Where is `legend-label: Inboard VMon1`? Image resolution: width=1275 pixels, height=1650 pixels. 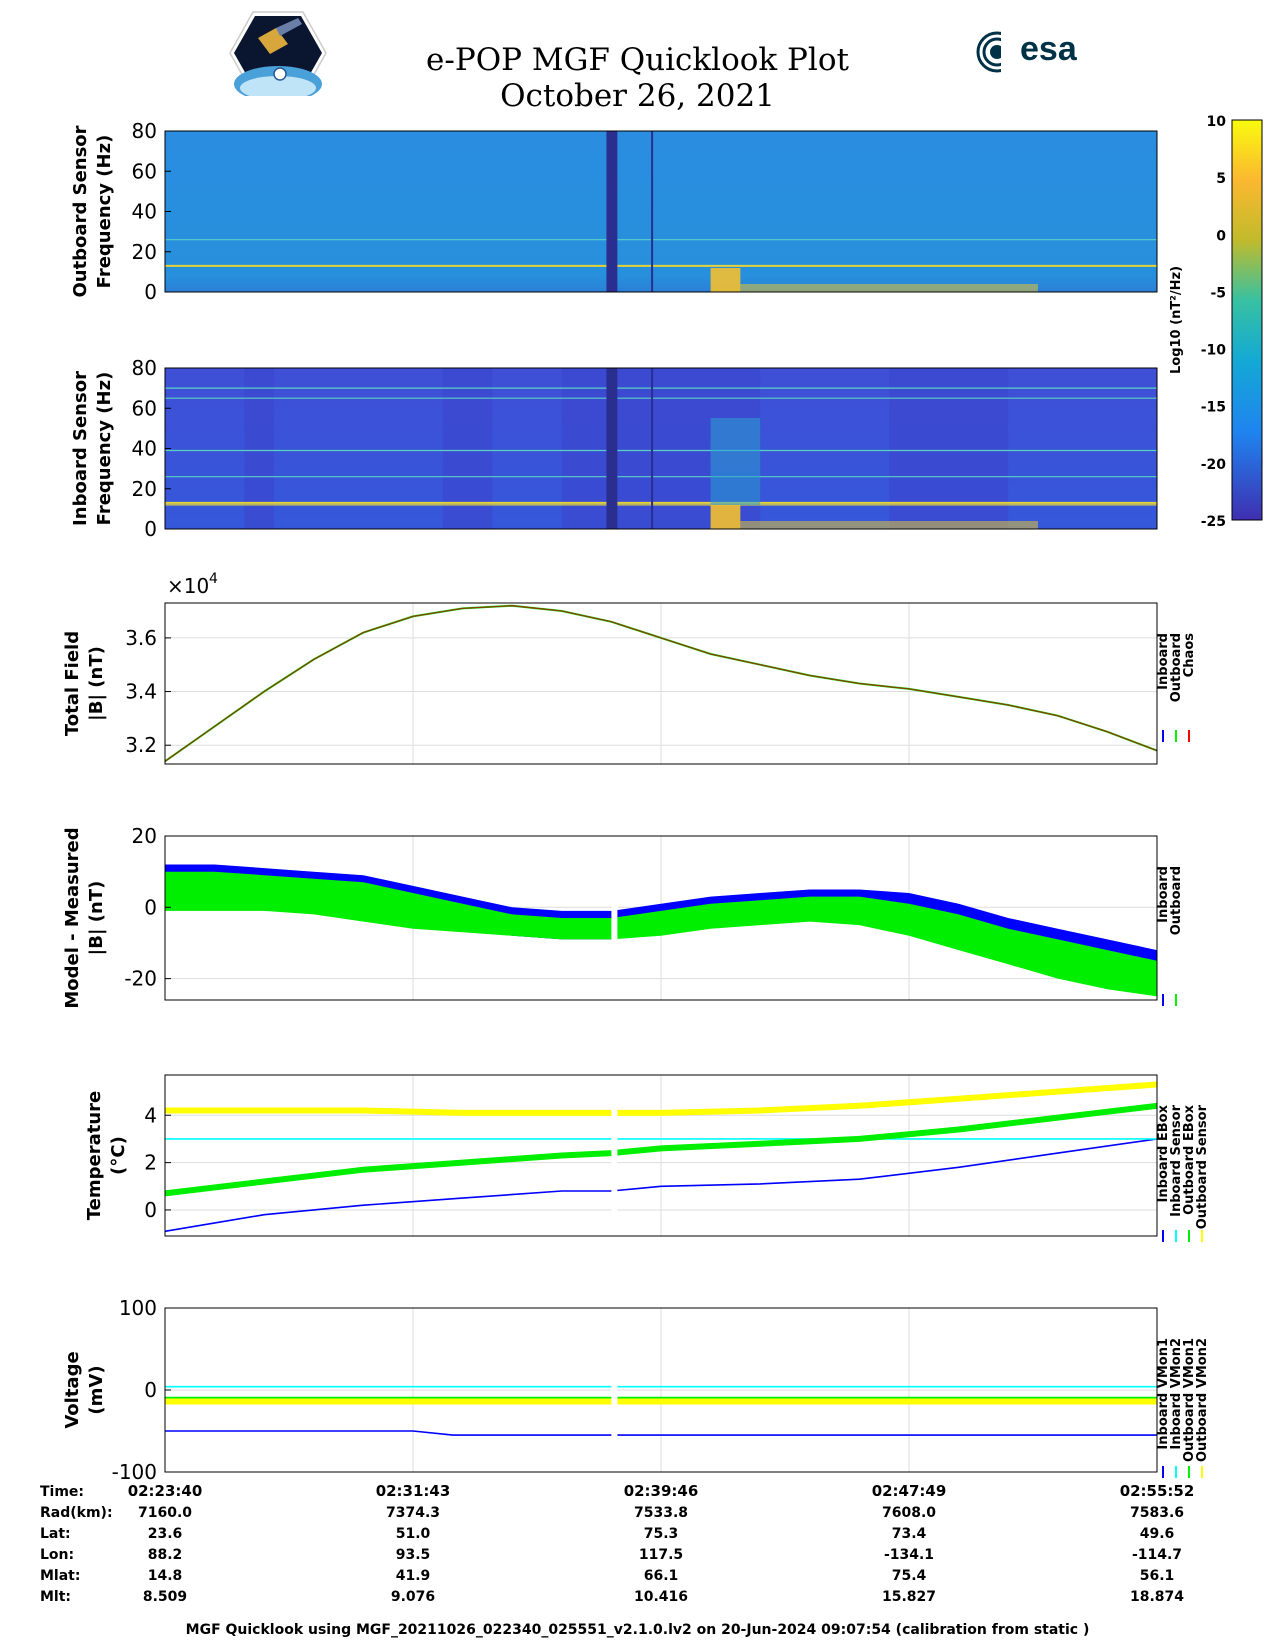
legend-label: Inboard VMon1 is located at coordinates (1163, 1394).